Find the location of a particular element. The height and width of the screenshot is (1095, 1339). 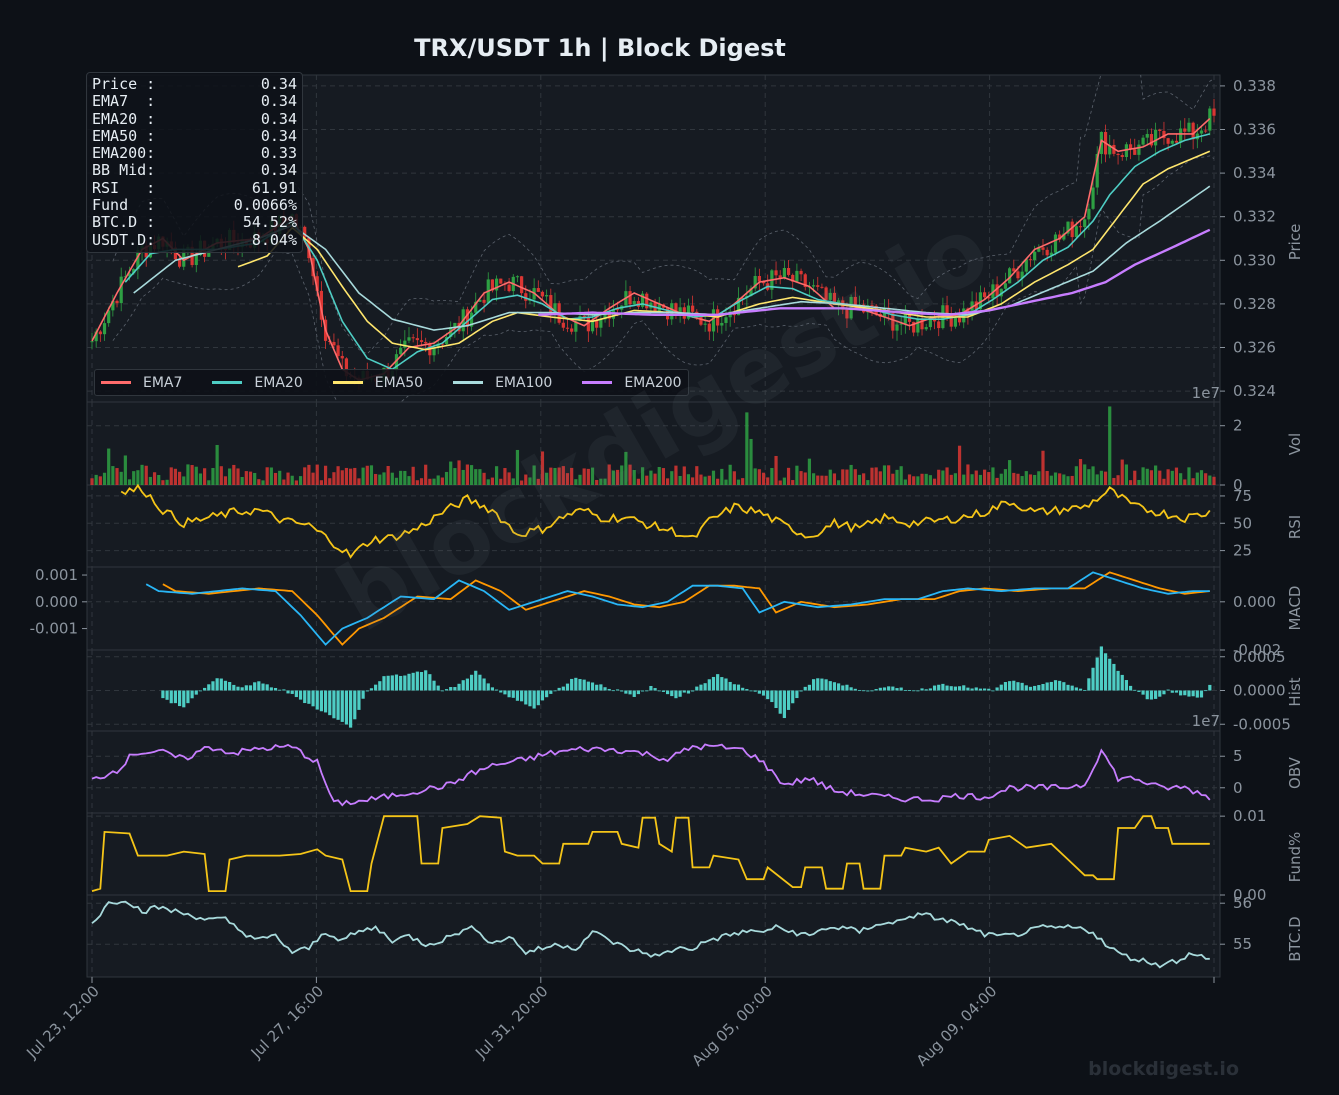

info-label: Price : is located at coordinates (124, 84).